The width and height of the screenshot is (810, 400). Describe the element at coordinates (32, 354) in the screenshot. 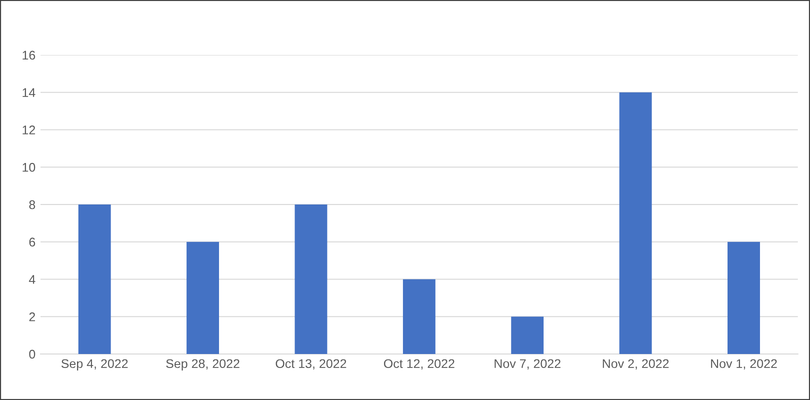

I see `y-tick-label: 0` at that location.